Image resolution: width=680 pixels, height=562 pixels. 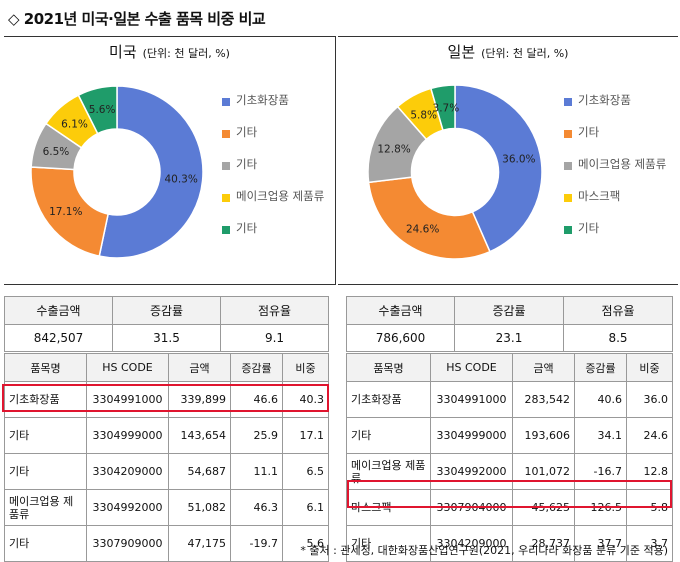 What do you see at coordinates (74, 124) in the screenshot?
I see `us-slice-label: 6.1%` at bounding box center [74, 124].